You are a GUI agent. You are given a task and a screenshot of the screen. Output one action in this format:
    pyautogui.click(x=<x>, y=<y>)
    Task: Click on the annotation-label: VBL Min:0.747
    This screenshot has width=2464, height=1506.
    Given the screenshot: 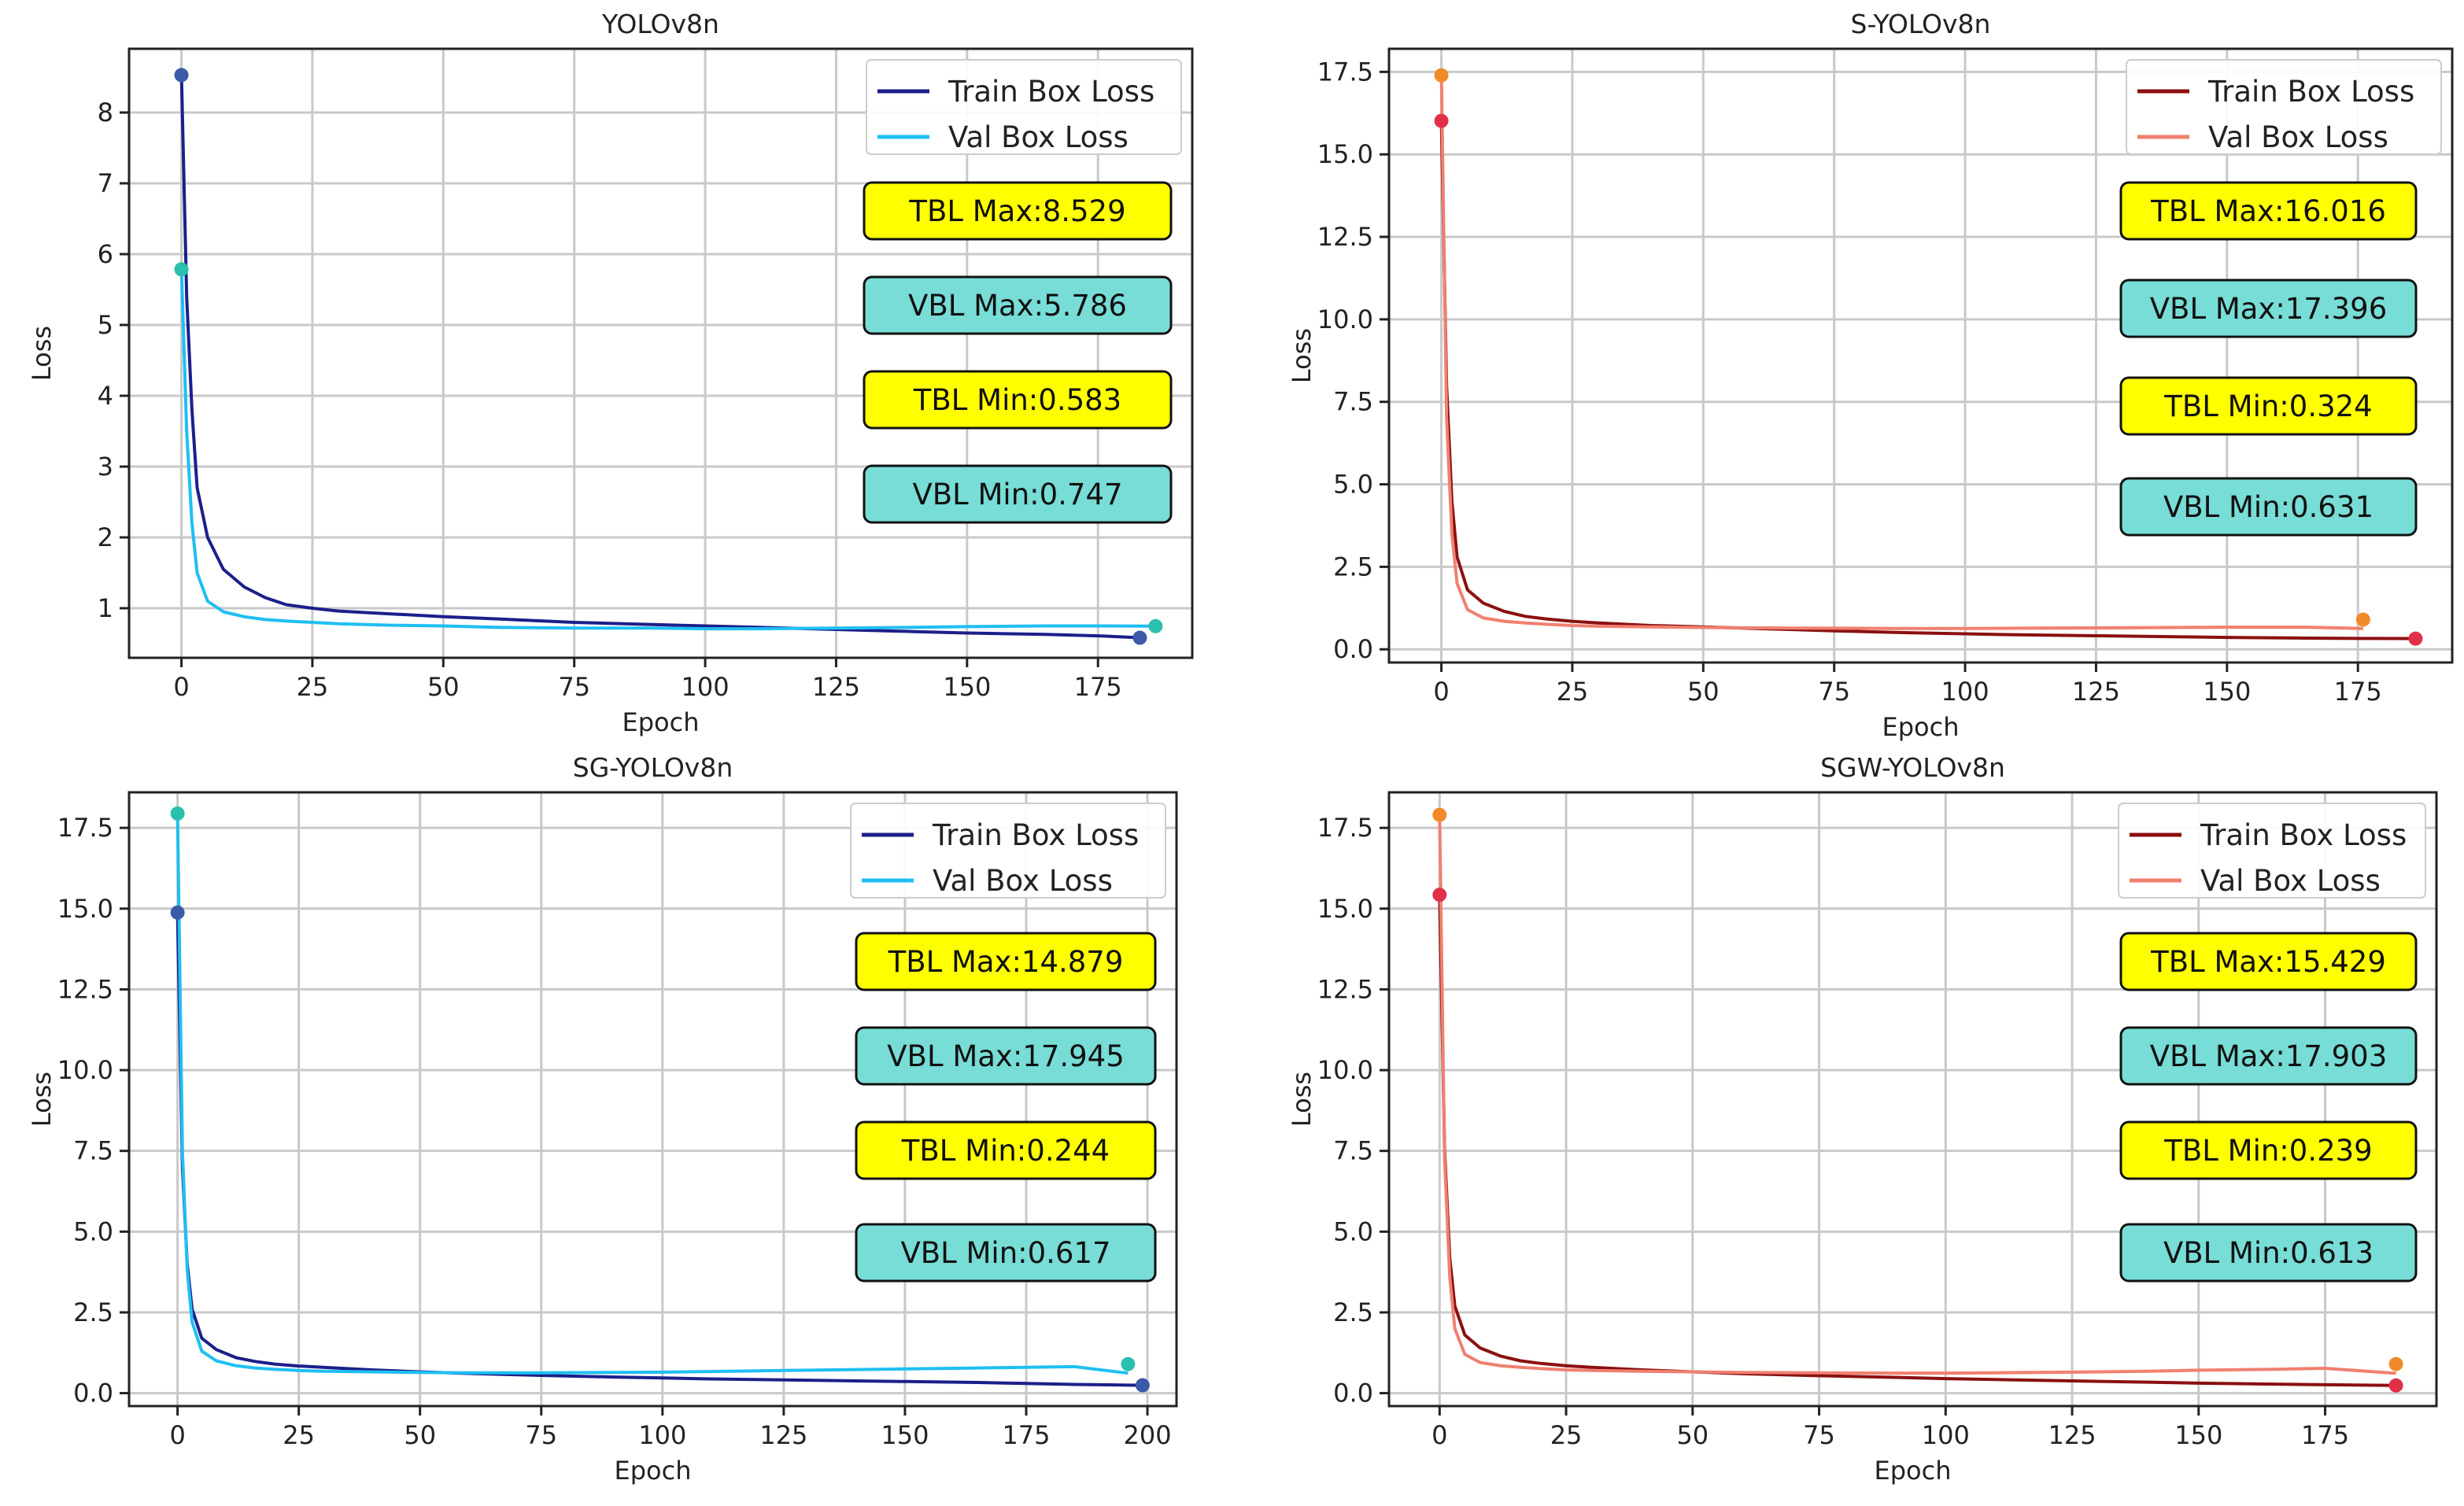 What is the action you would take?
    pyautogui.click(x=1017, y=494)
    